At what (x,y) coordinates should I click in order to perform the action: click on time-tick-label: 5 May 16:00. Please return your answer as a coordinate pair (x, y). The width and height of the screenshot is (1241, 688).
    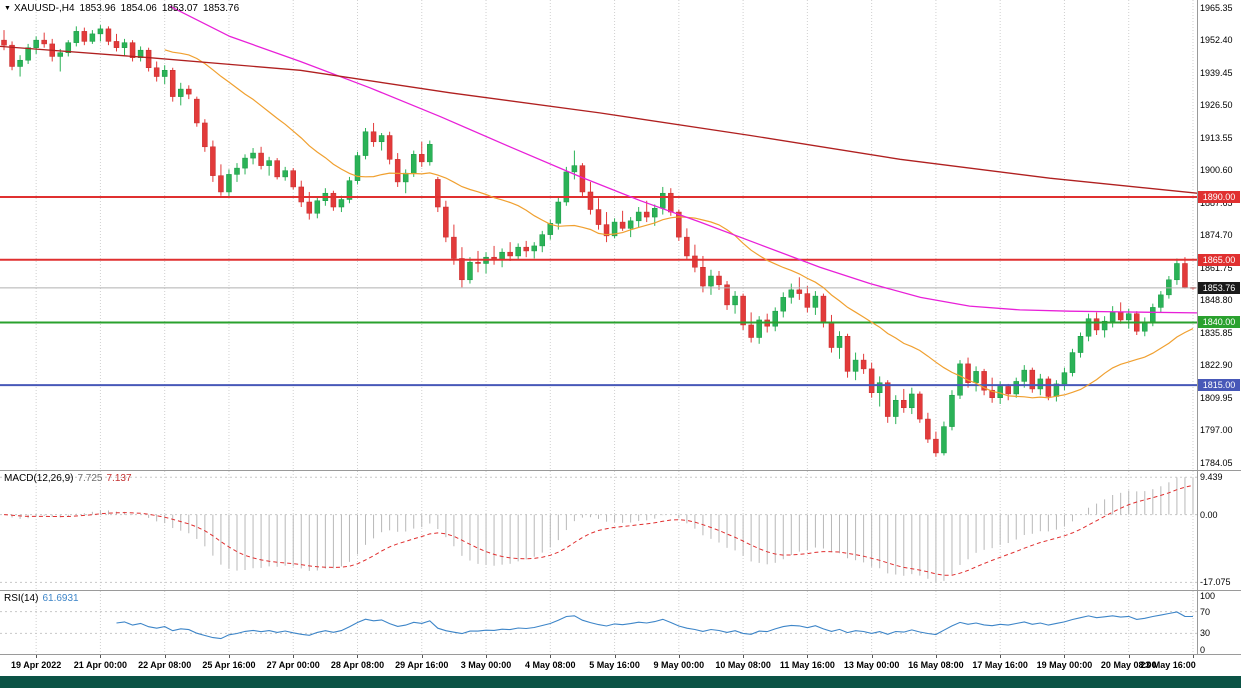
    Looking at the image, I should click on (614, 665).